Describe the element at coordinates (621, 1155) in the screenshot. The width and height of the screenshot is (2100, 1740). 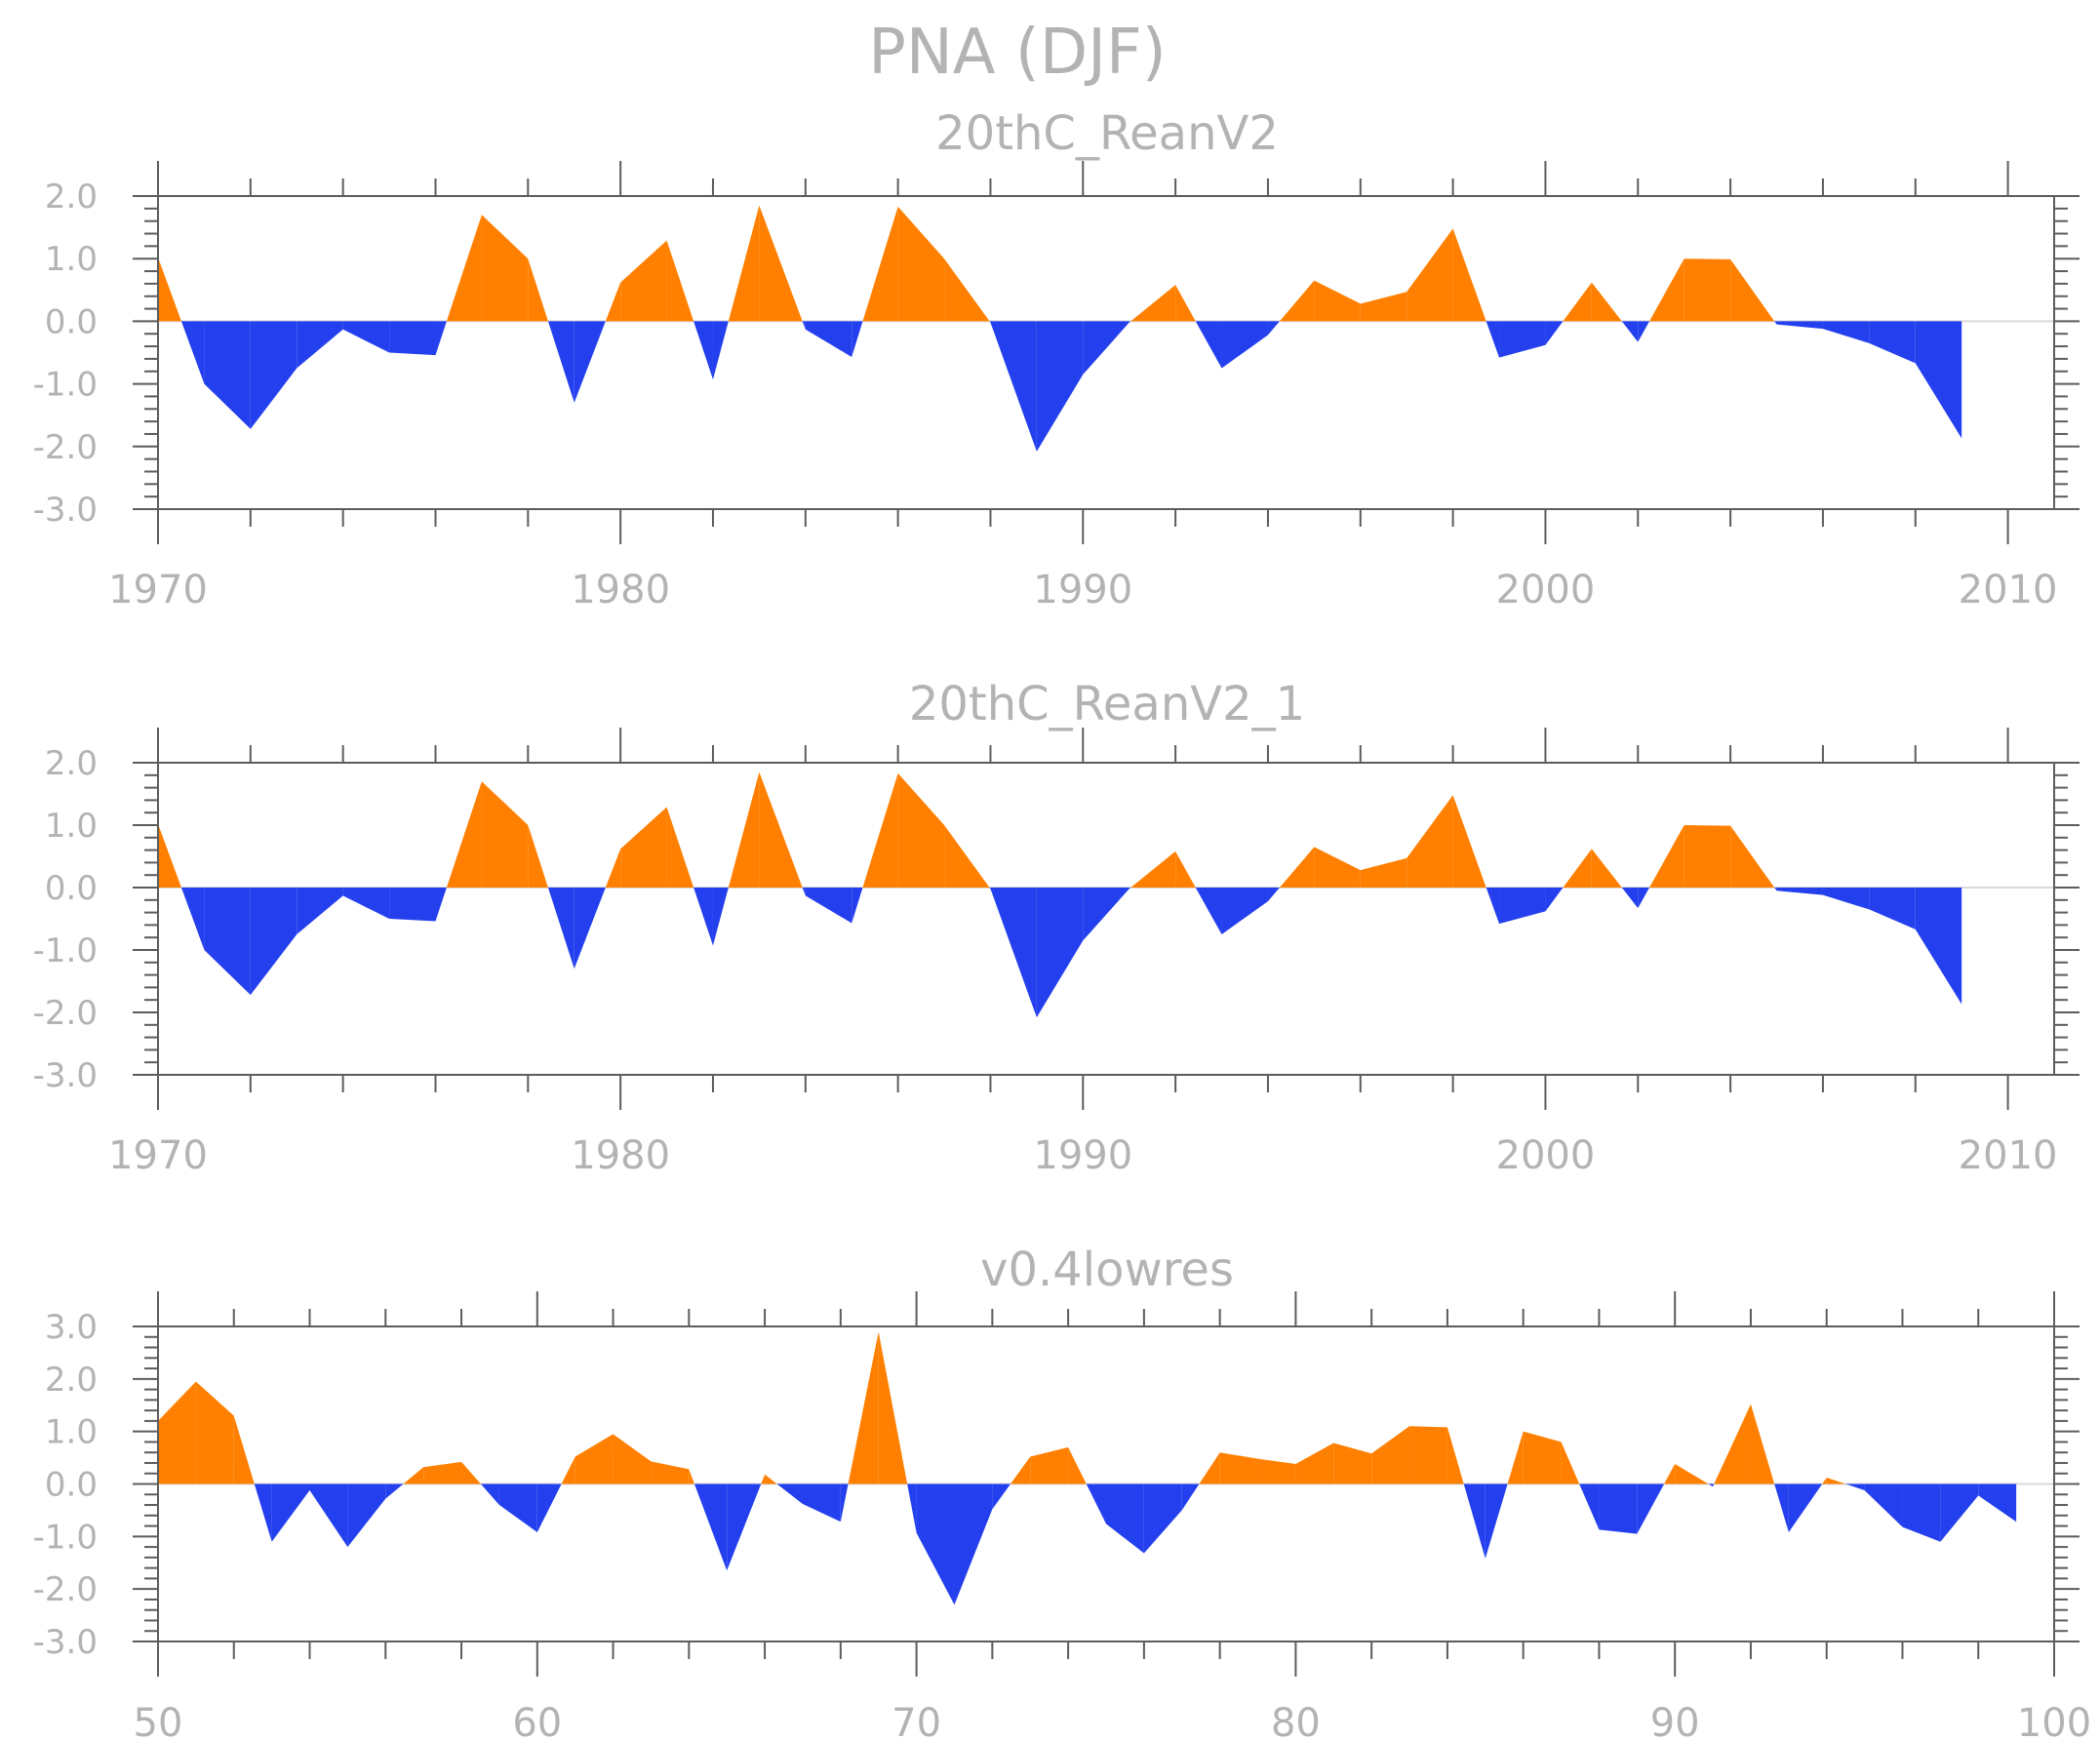
I see `x-tick-label: 1980` at that location.